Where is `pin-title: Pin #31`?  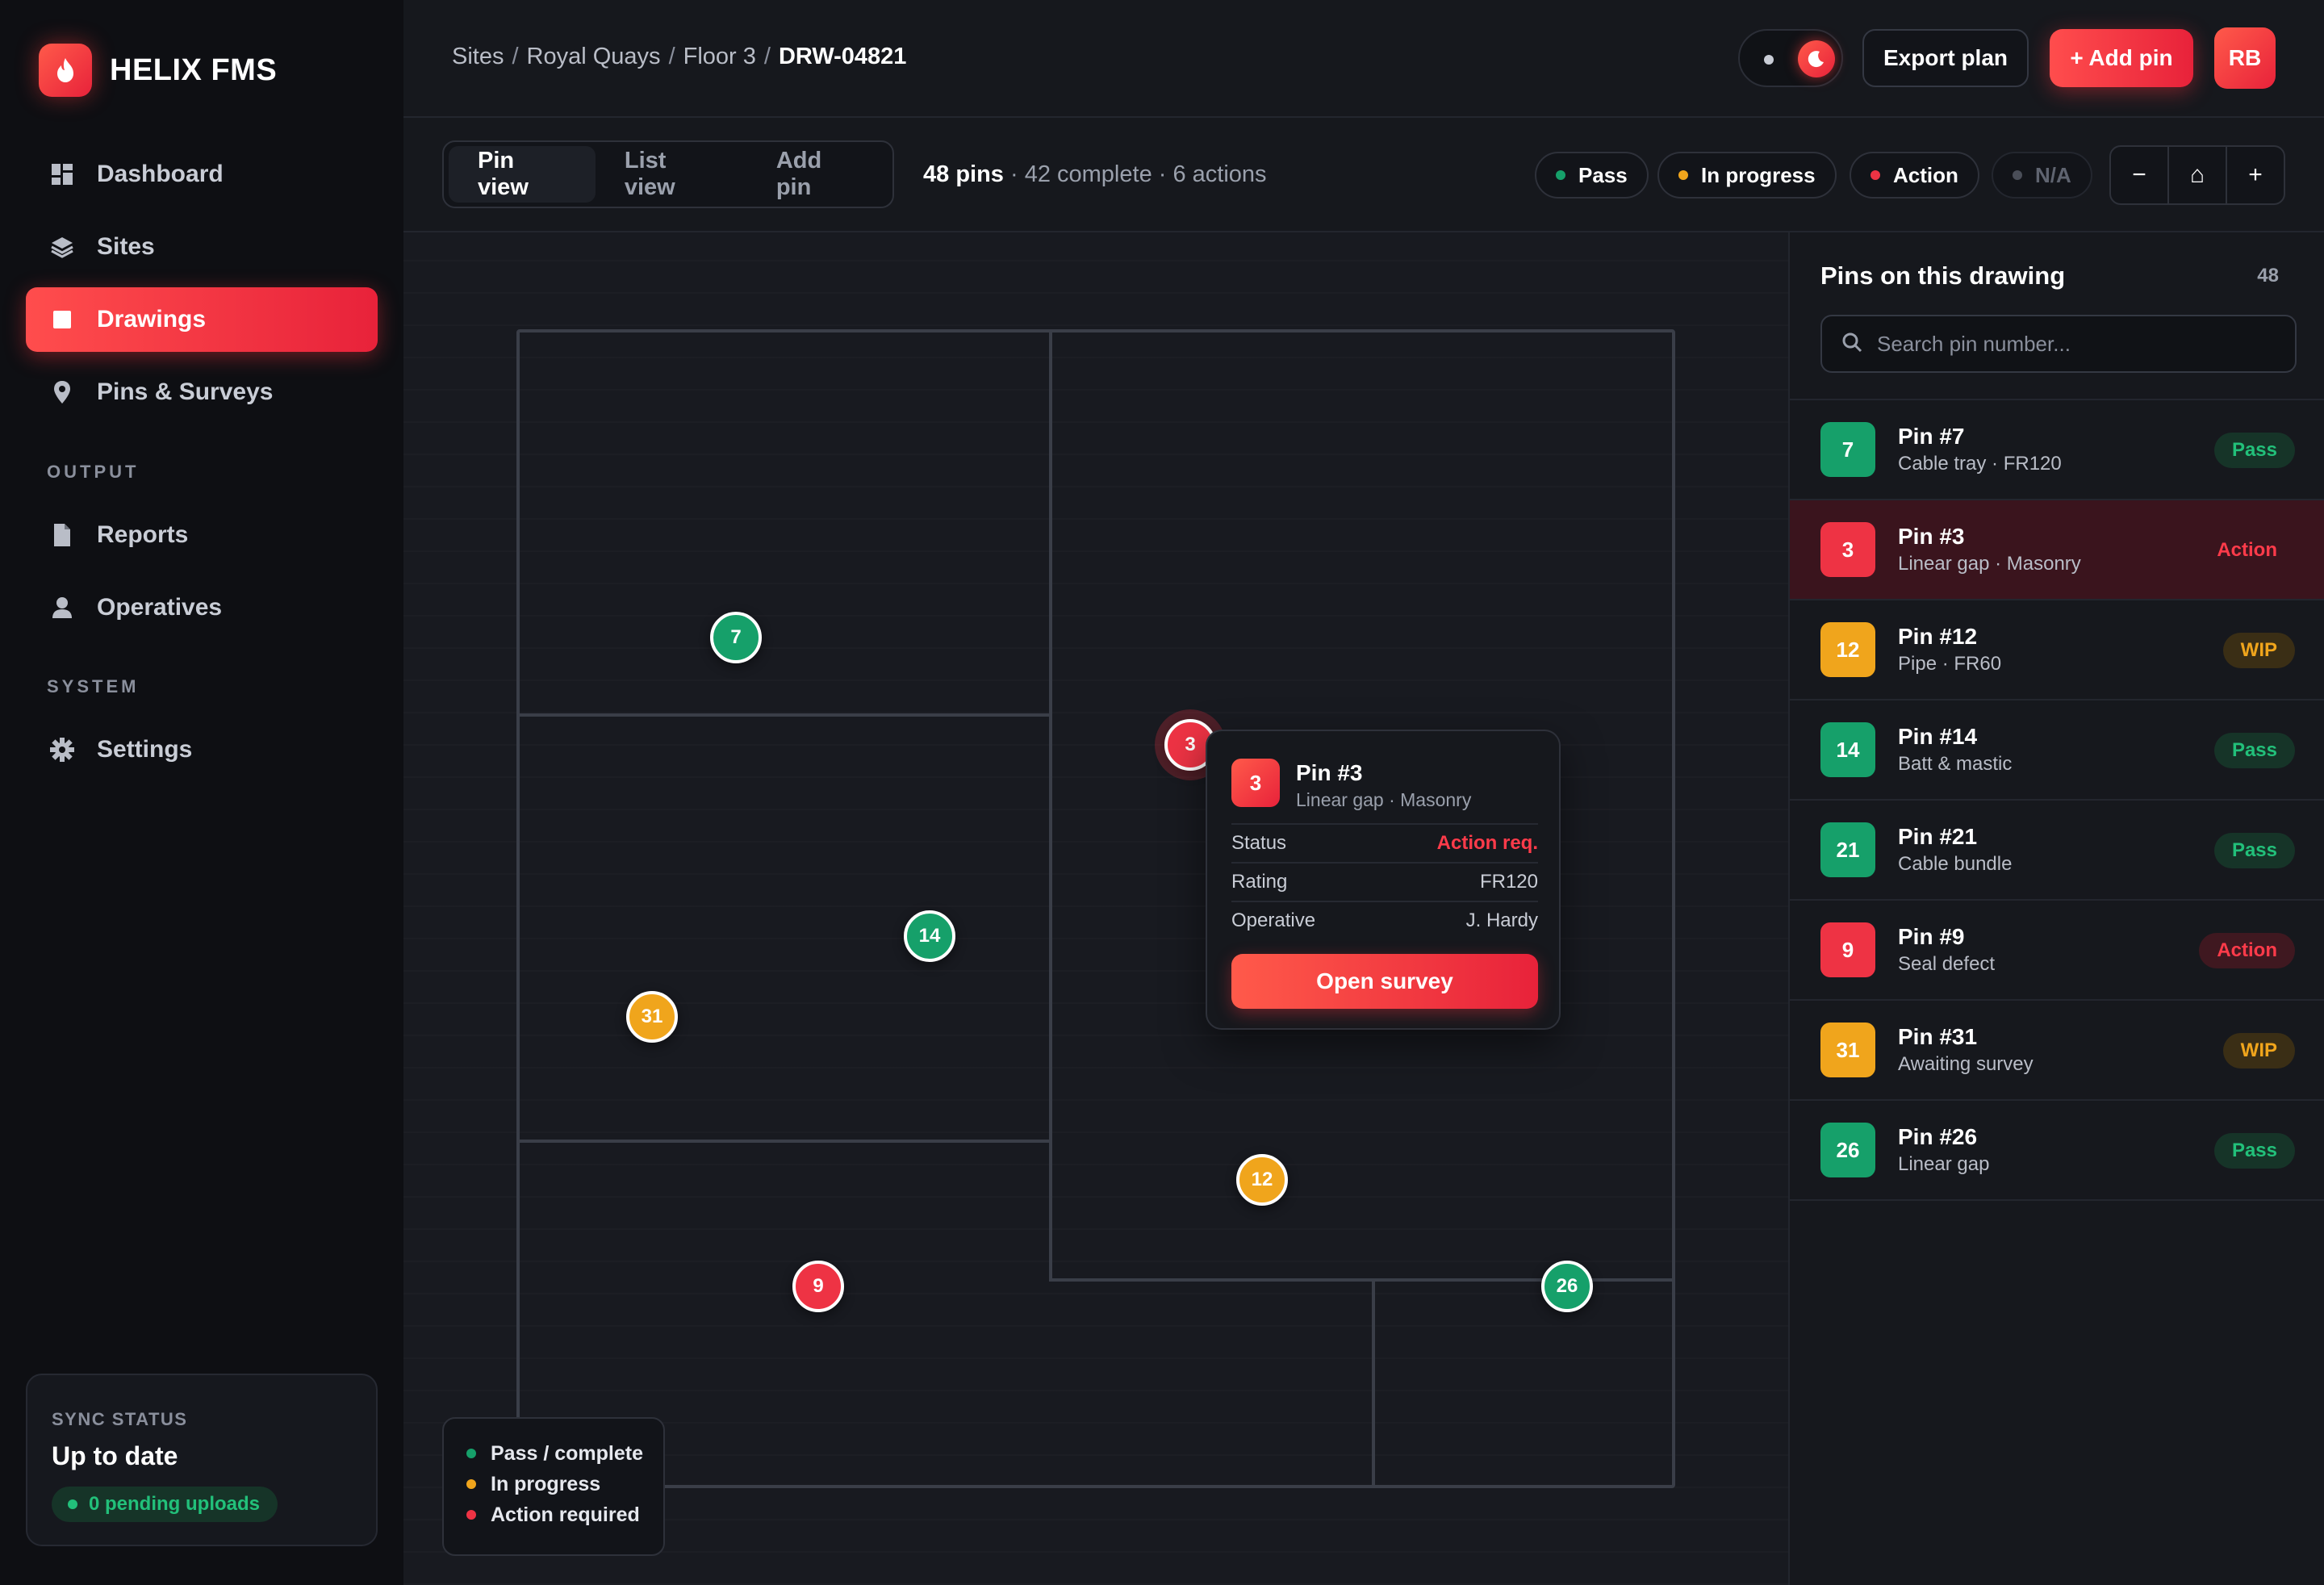
pin-title: Pin #31 is located at coordinates (1938, 1036).